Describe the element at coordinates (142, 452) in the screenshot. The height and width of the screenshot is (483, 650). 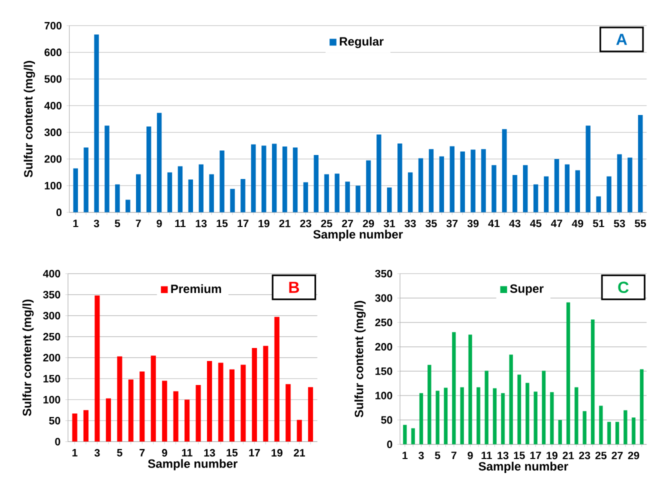
I see `x-tick-label: 7` at that location.